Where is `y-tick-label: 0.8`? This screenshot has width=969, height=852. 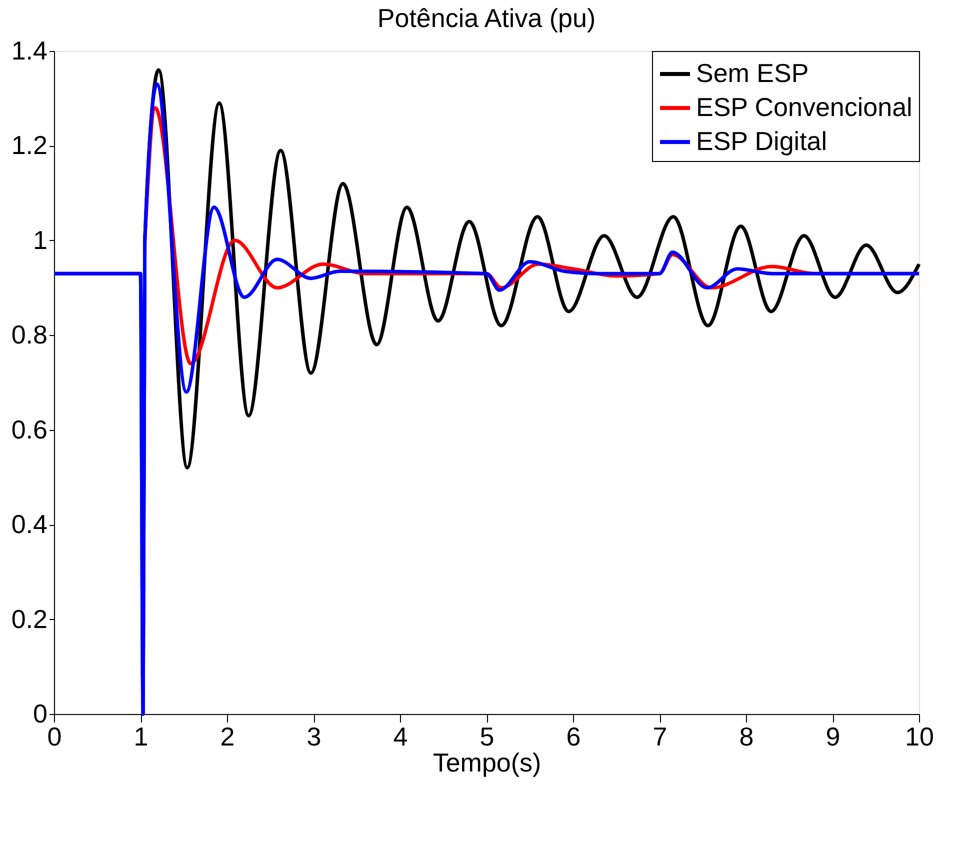 y-tick-label: 0.8 is located at coordinates (29, 335).